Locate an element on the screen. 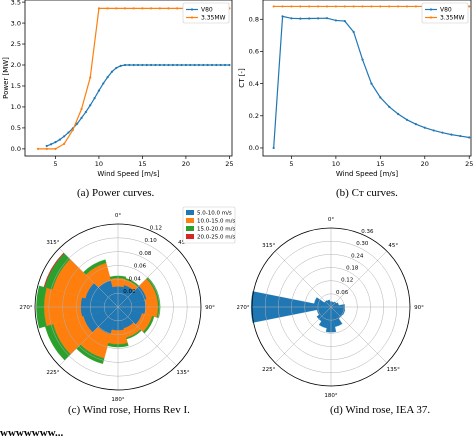  y-tick-label: 0.5 is located at coordinates (16, 128).